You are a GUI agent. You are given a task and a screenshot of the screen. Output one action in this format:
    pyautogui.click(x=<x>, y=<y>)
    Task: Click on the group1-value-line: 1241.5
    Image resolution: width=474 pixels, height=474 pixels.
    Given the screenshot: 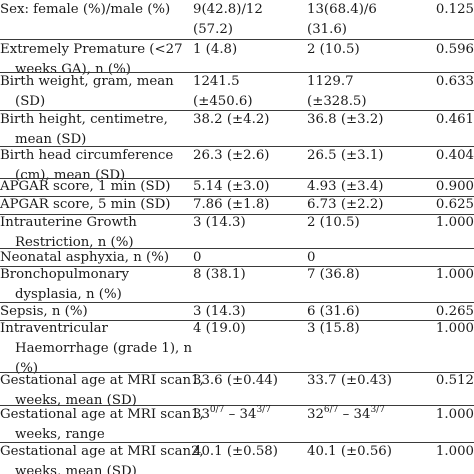 What is the action you would take?
    pyautogui.click(x=216, y=81)
    